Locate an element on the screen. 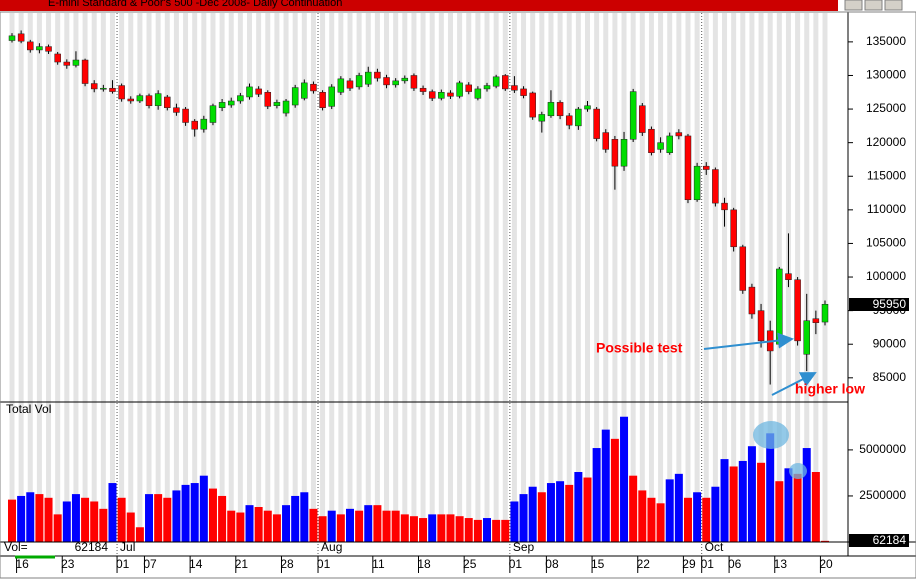 The image size is (916, 579). close-button is located at coordinates (893, 5).